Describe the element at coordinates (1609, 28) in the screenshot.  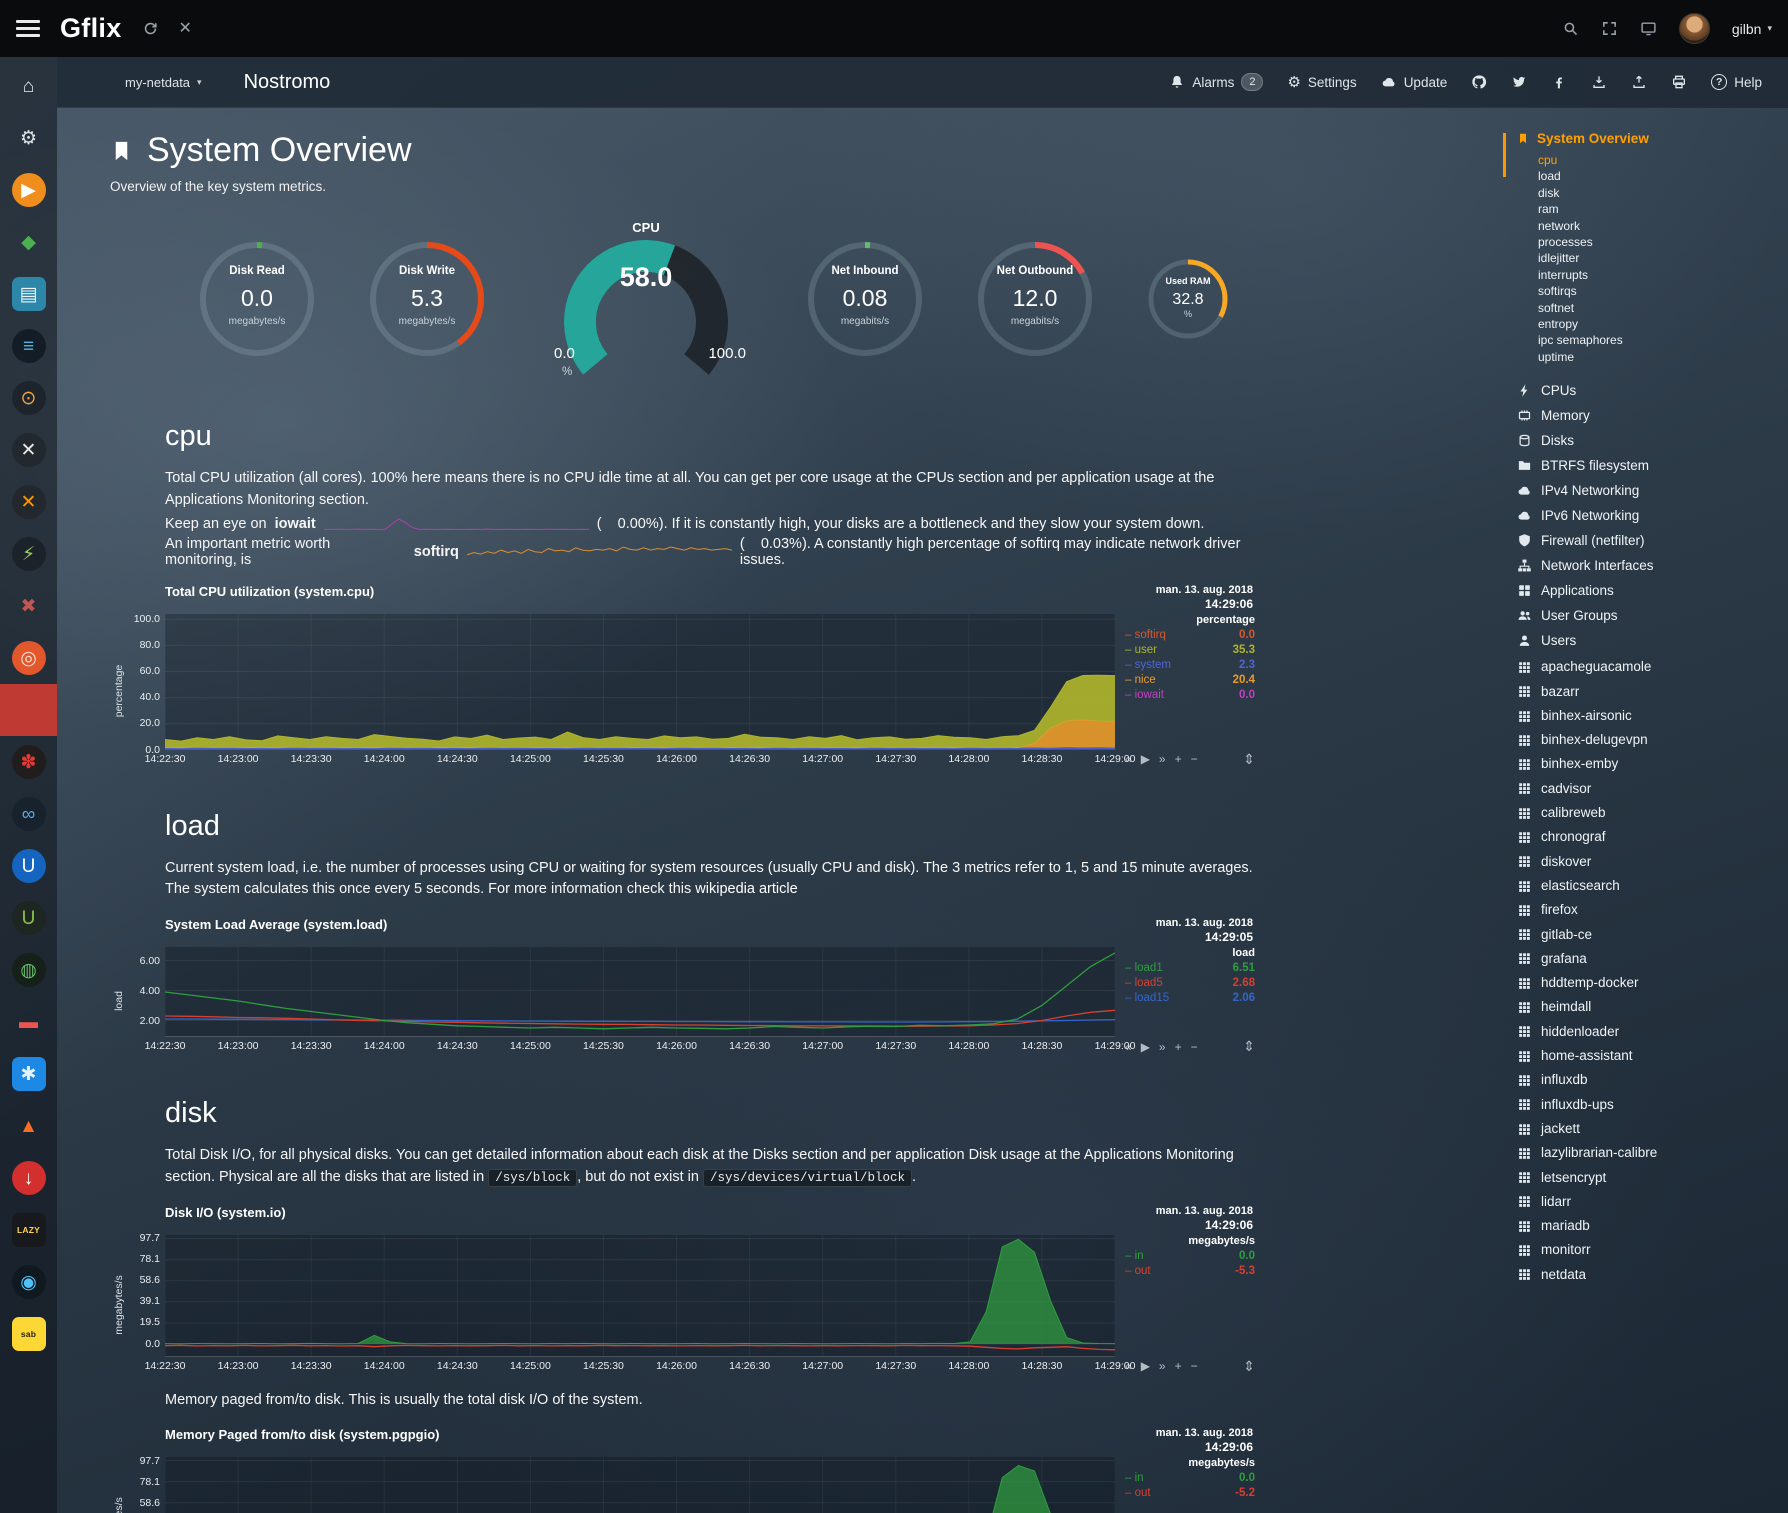
I see `fullscreen-icon` at that location.